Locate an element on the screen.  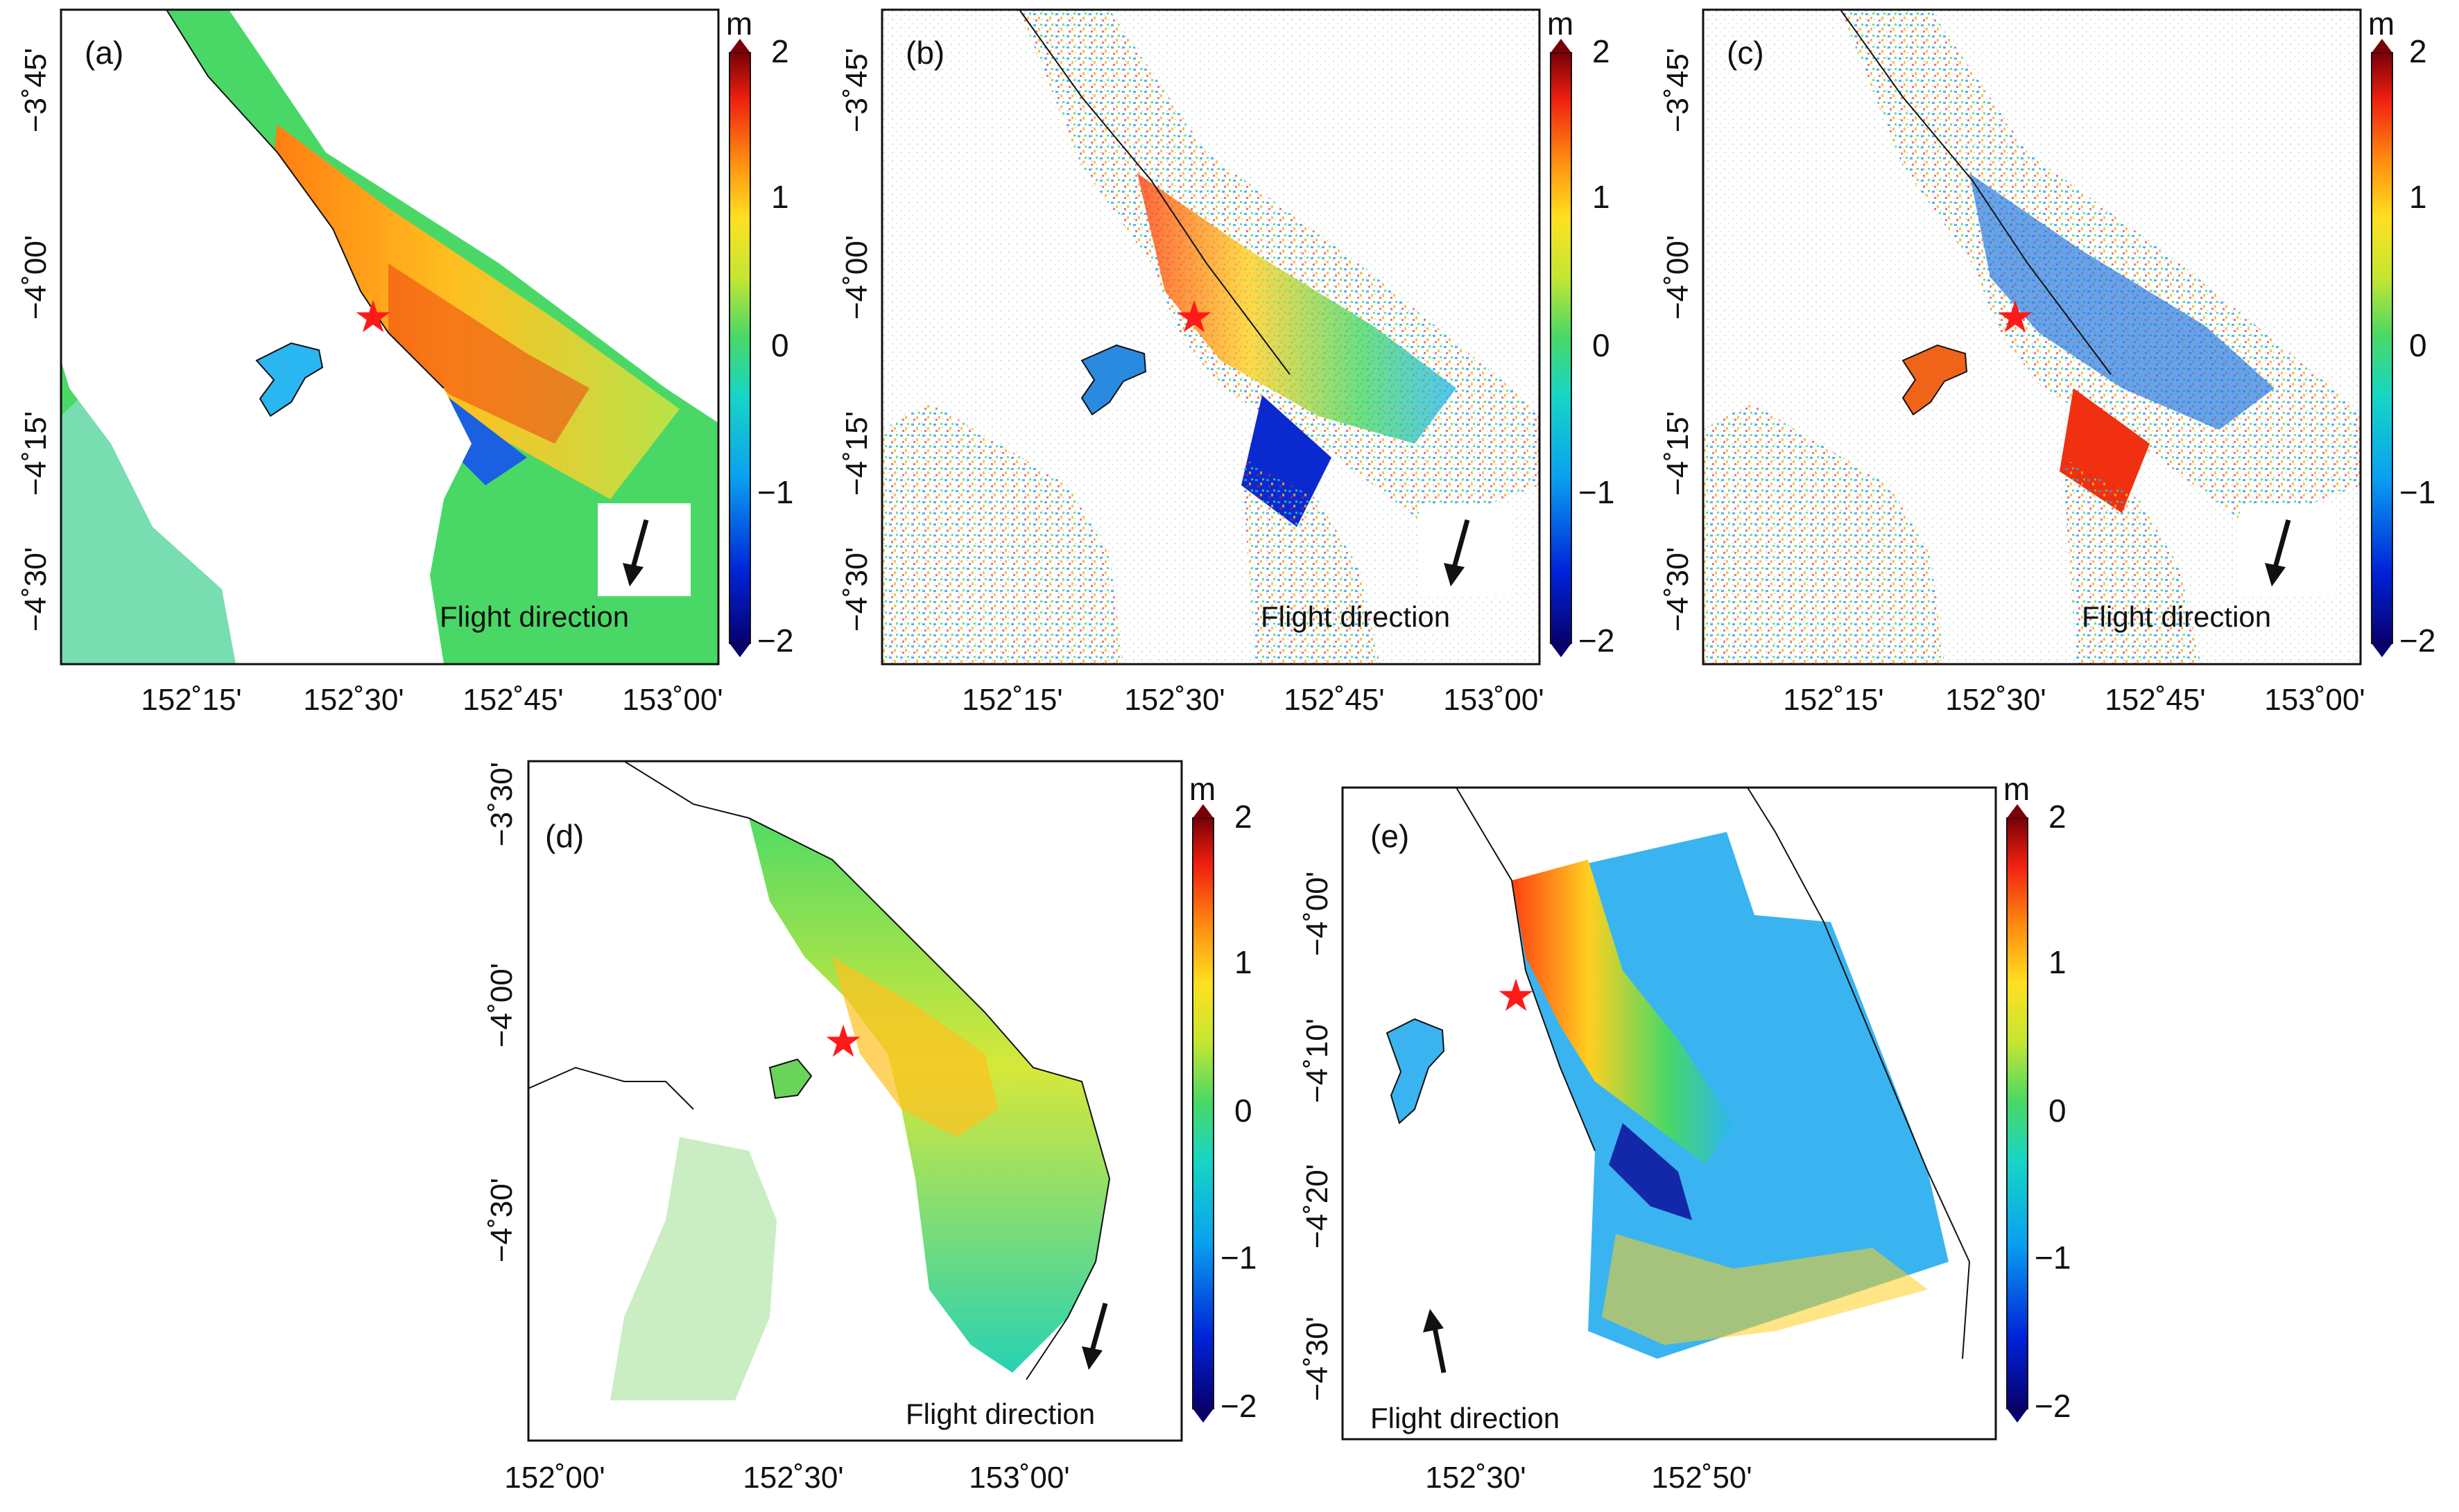
panel-b-uplift-zone is located at coordinates (1296, 308).